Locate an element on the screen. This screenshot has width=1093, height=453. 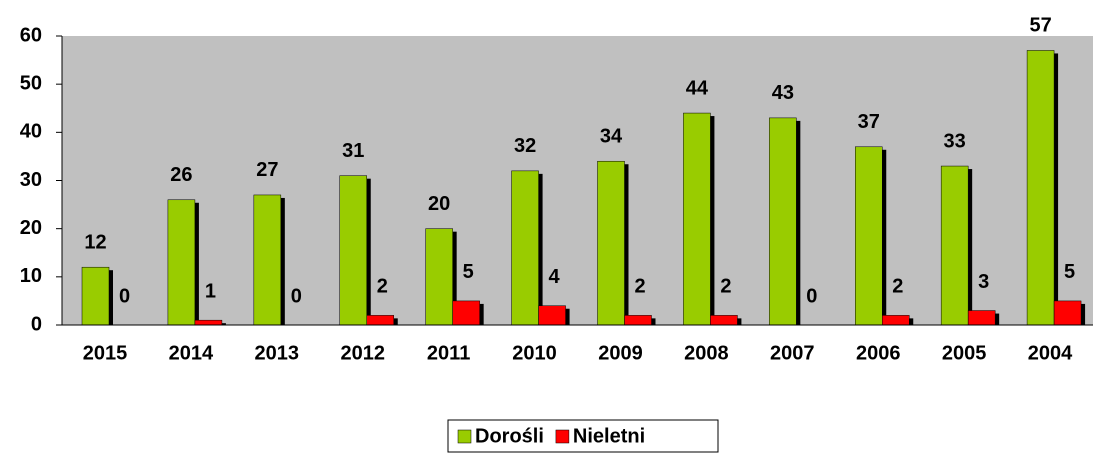
y-tick-label: 0 is located at coordinates (36, 324).